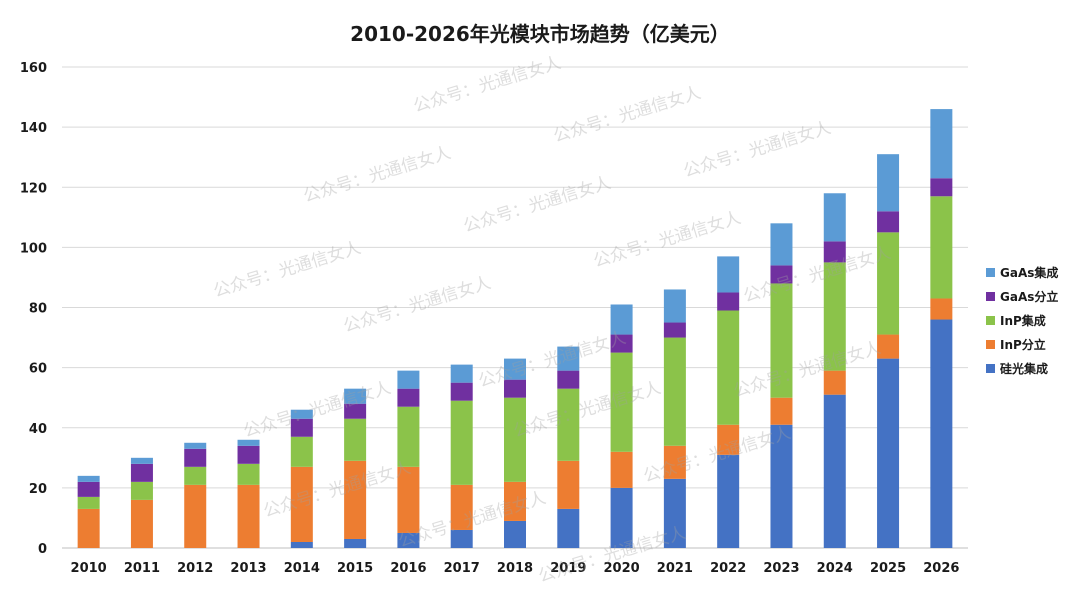 This screenshot has width=1080, height=608. What do you see at coordinates (462, 568) in the screenshot?
I see `x-tick-label: 2017` at bounding box center [462, 568].